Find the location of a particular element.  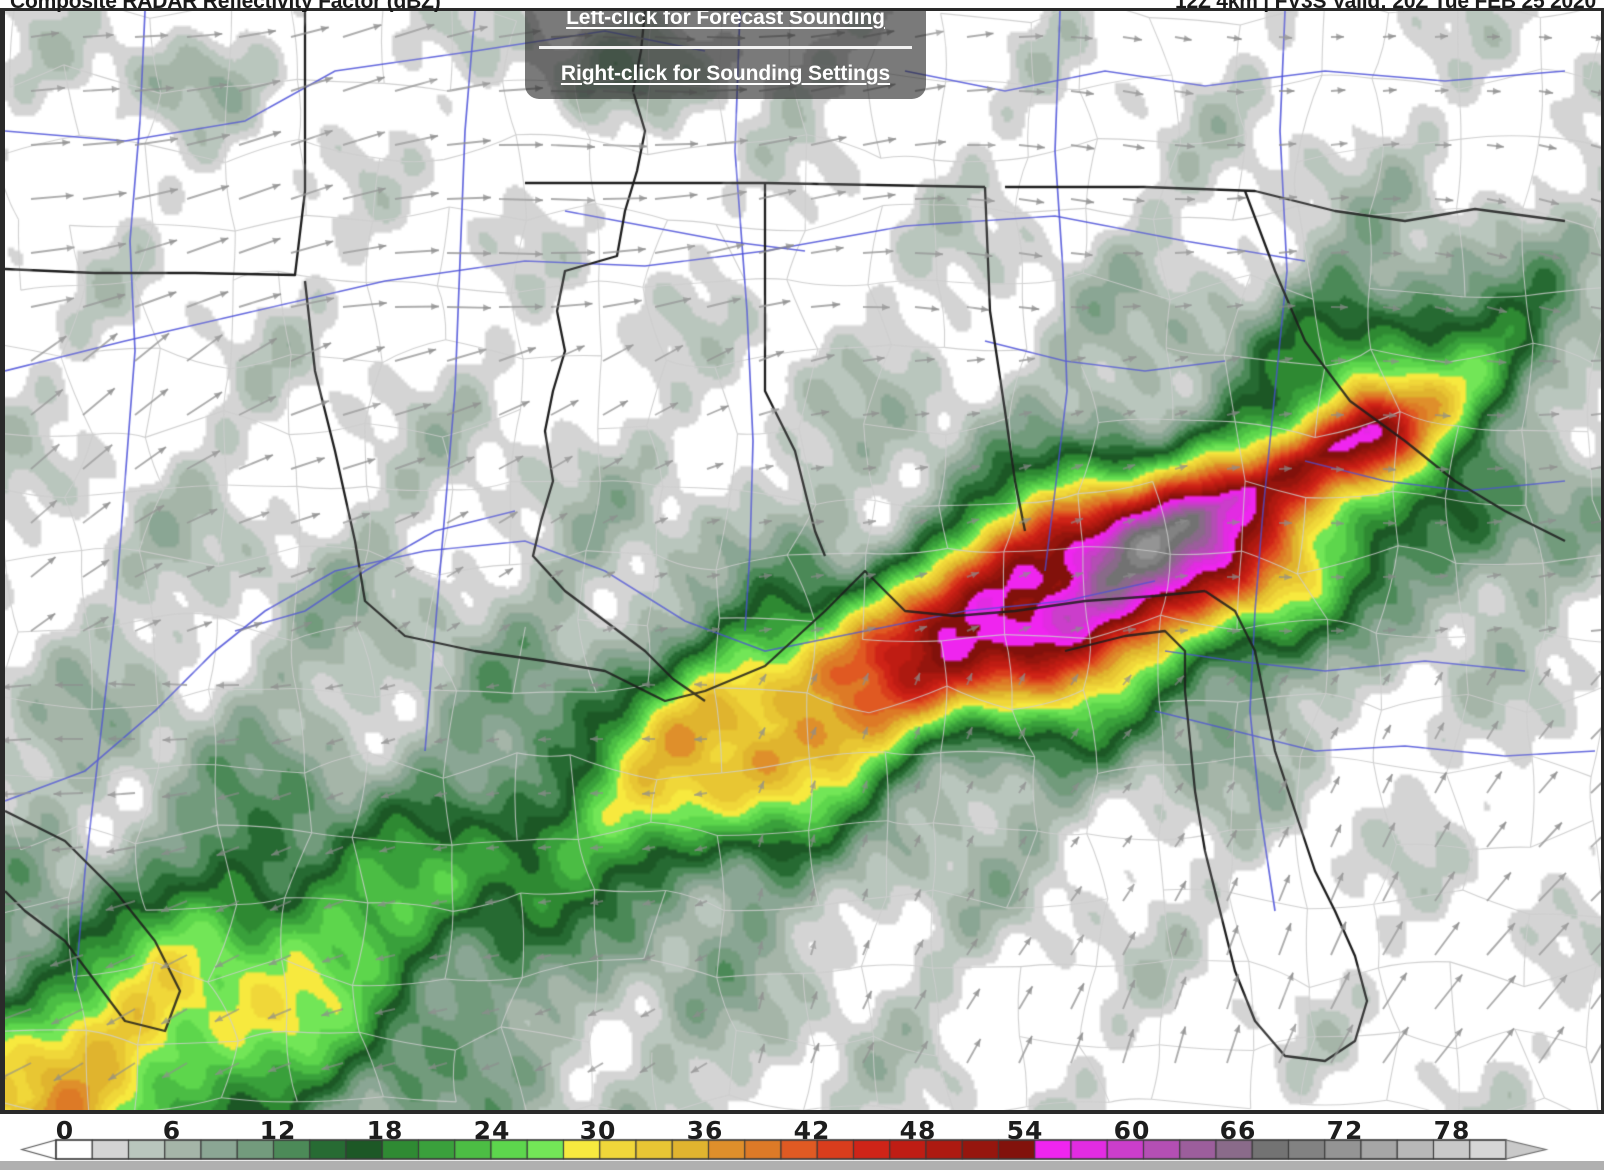

right-click-sounding-settings-option: Right-click for Sounding Settings is located at coordinates (725, 73).